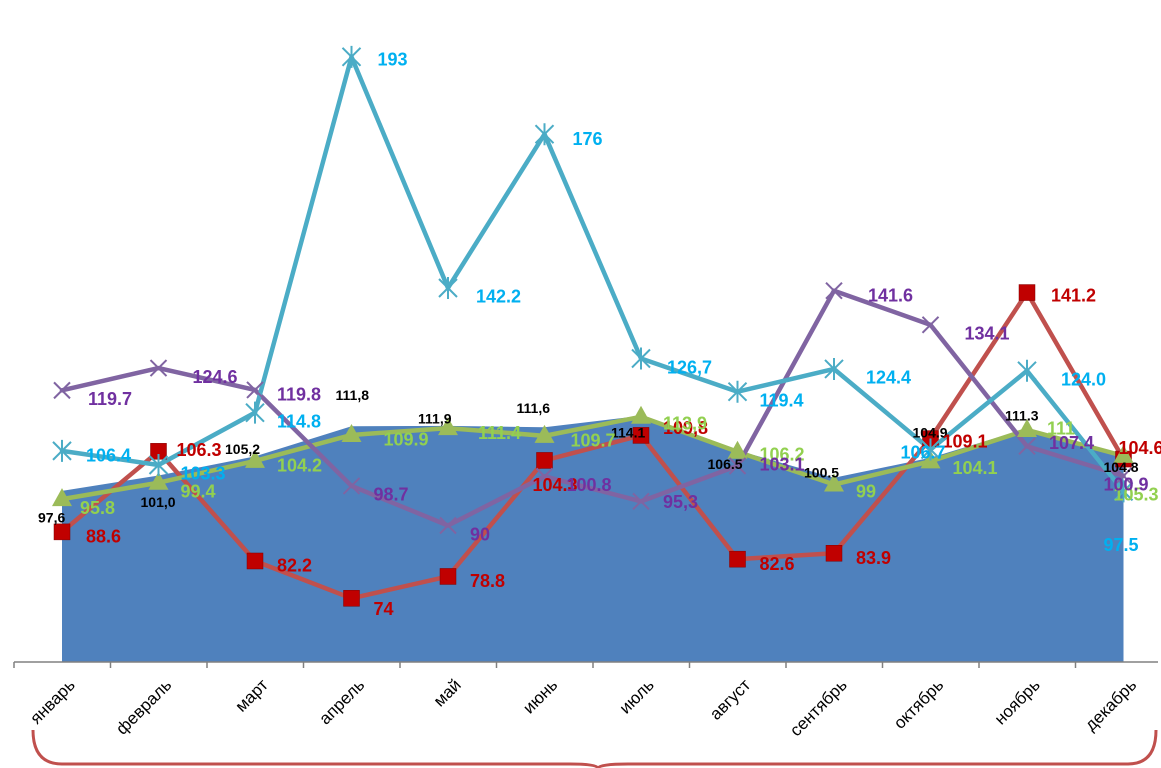  What do you see at coordinates (198, 491) in the screenshot?
I see `data-label: 99.4` at bounding box center [198, 491].